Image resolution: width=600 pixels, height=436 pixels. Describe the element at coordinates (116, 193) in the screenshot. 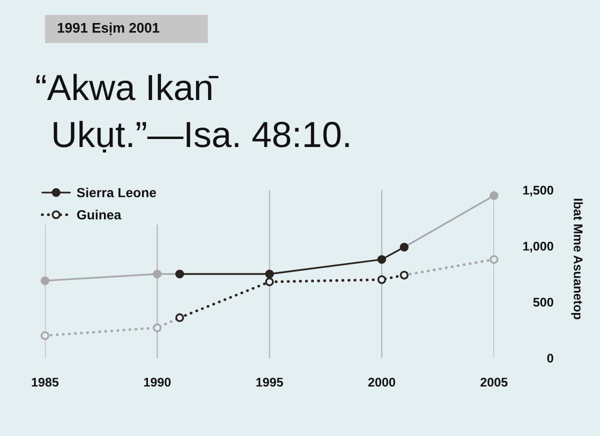

I see `legend-label: Sierra Leone` at that location.